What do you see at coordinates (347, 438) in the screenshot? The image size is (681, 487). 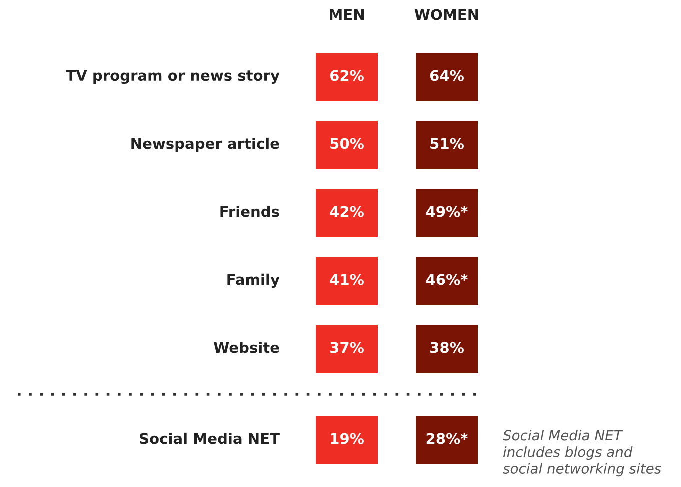 I see `data-label: 19%` at bounding box center [347, 438].